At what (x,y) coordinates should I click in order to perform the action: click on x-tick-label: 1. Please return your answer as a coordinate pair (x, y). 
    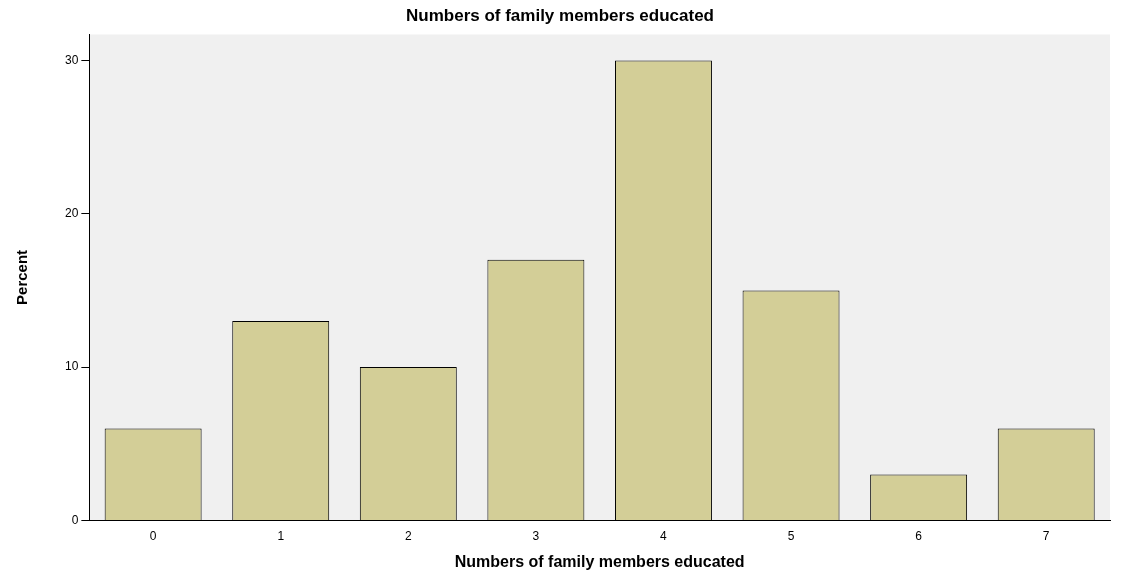
    Looking at the image, I should click on (281, 535).